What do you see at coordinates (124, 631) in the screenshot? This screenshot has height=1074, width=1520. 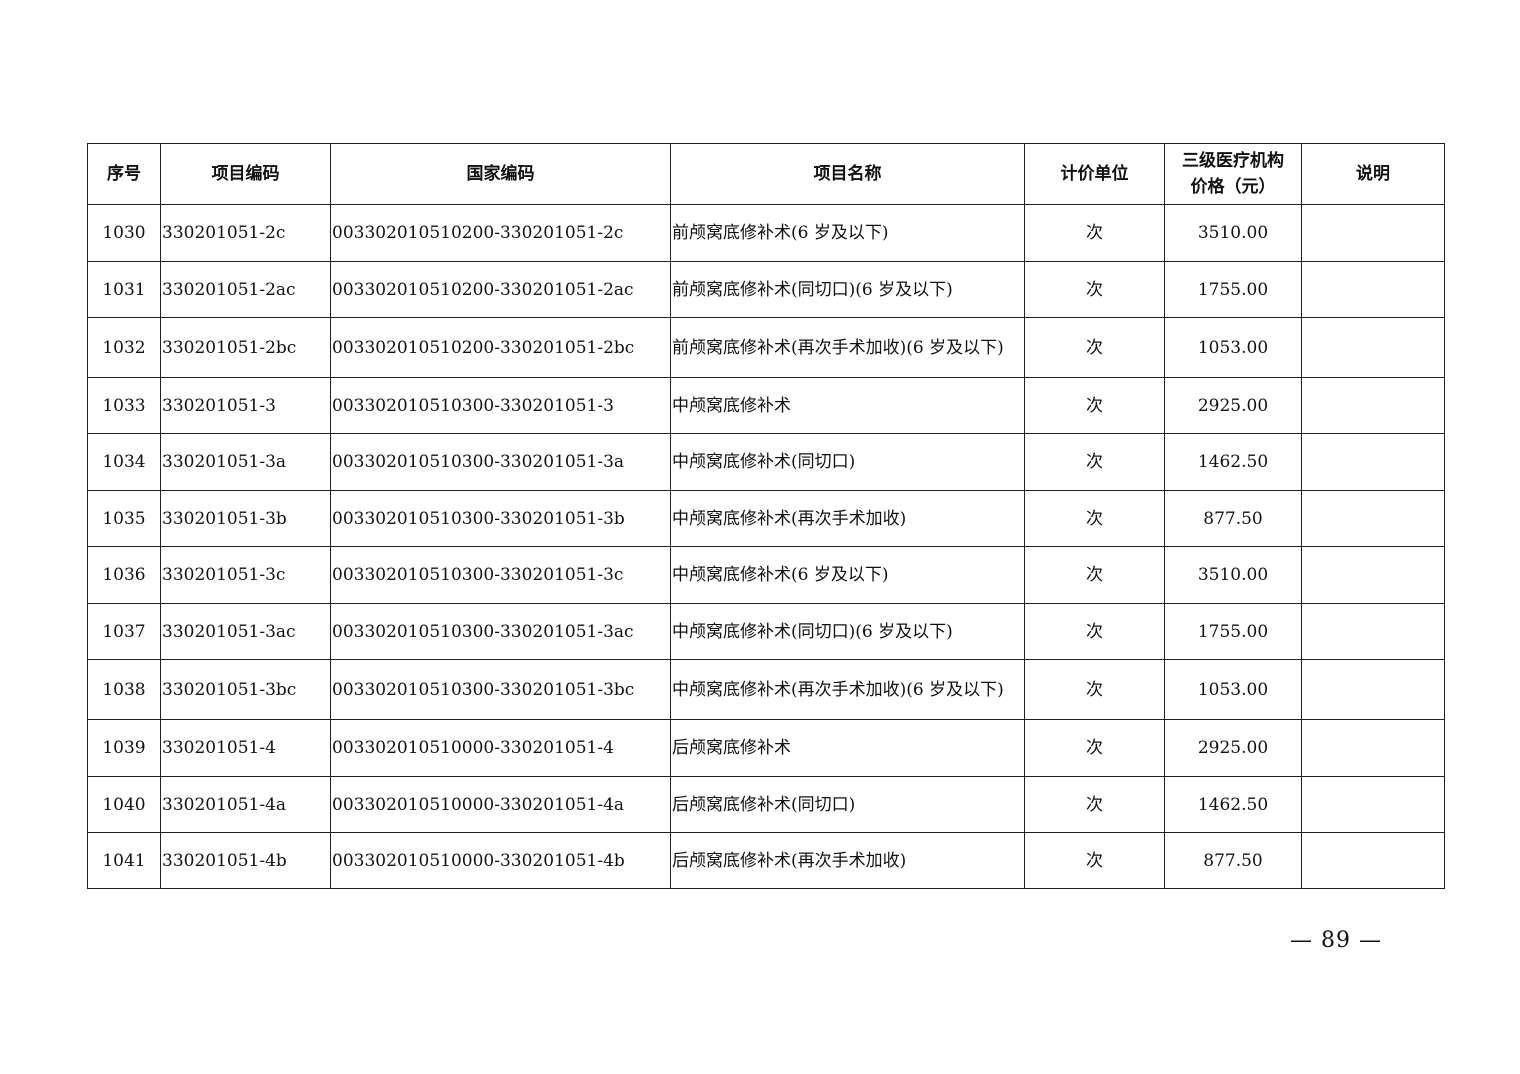 I see `cell-seq: 1037` at bounding box center [124, 631].